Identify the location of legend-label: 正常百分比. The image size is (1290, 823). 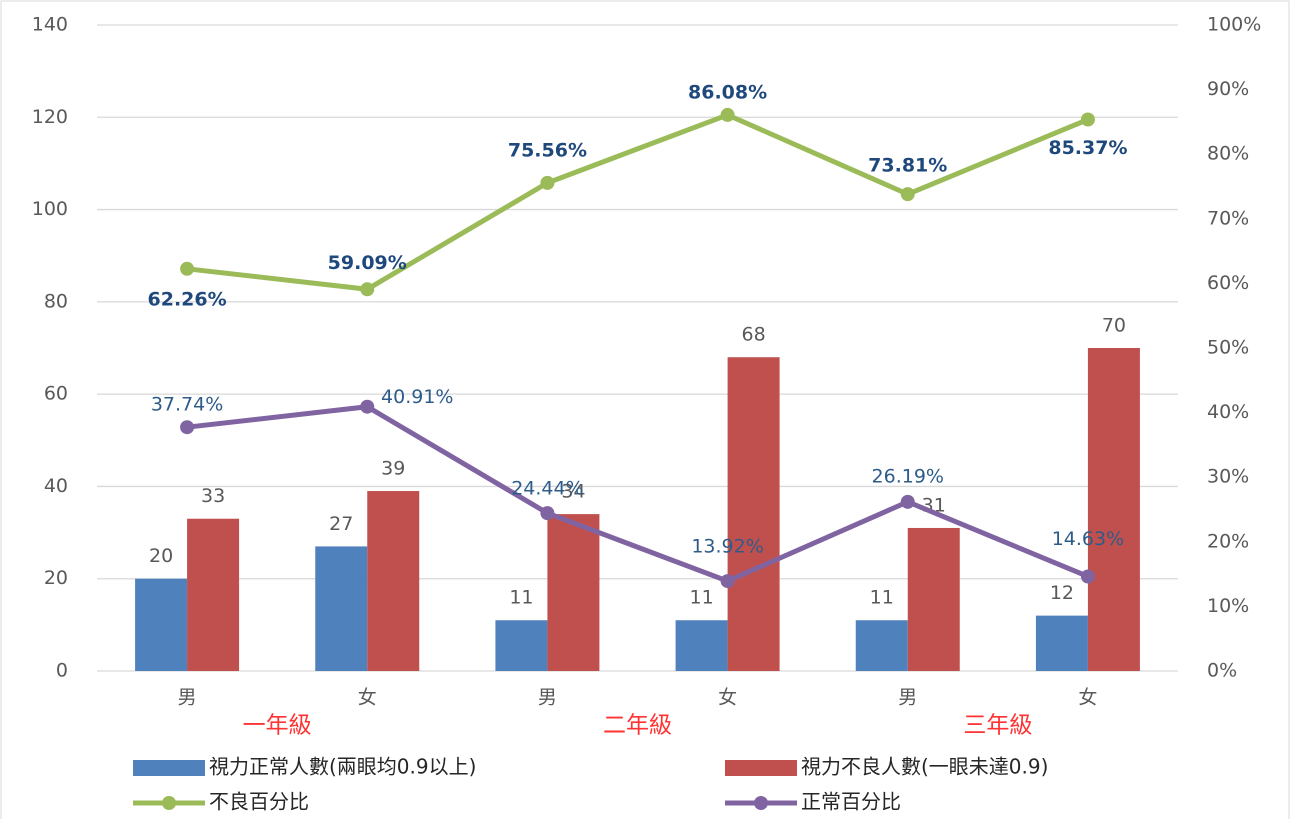
(851, 802).